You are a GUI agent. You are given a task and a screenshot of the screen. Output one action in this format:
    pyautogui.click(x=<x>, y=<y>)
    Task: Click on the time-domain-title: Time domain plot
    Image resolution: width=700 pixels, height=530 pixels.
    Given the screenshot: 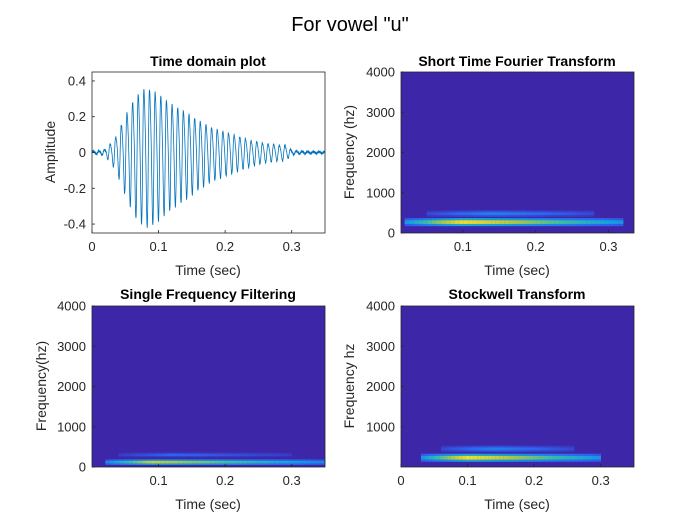 What is the action you would take?
    pyautogui.click(x=208, y=61)
    